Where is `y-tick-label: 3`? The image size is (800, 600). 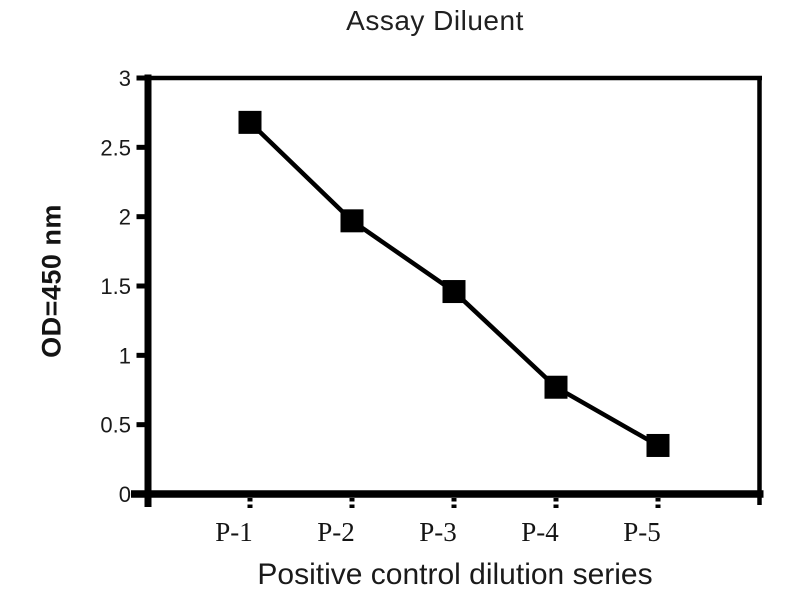 y-tick-label: 3 is located at coordinates (125, 78).